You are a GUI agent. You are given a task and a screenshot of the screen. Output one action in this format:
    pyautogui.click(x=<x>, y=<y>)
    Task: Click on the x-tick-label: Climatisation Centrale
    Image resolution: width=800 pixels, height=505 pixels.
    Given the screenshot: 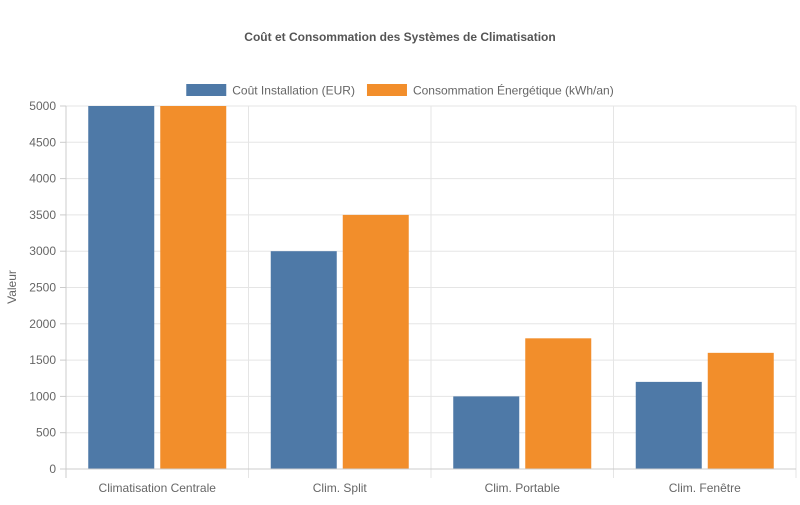 What is the action you would take?
    pyautogui.click(x=158, y=488)
    